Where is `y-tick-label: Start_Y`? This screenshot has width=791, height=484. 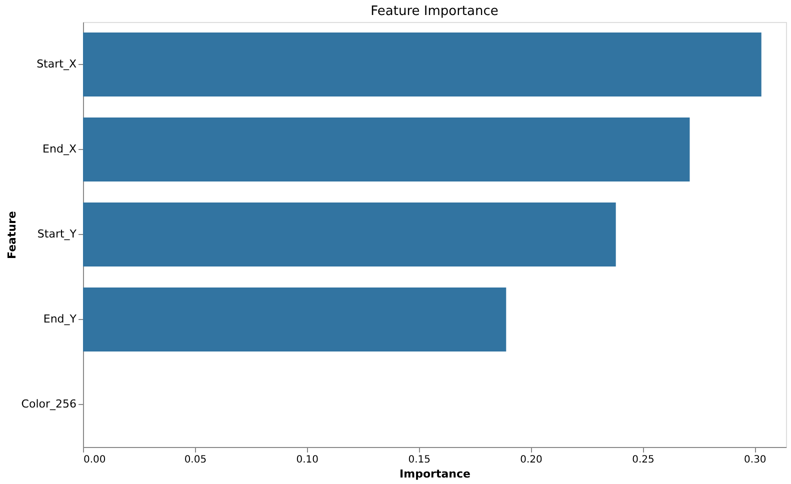
y-tick-label: Start_Y is located at coordinates (57, 234).